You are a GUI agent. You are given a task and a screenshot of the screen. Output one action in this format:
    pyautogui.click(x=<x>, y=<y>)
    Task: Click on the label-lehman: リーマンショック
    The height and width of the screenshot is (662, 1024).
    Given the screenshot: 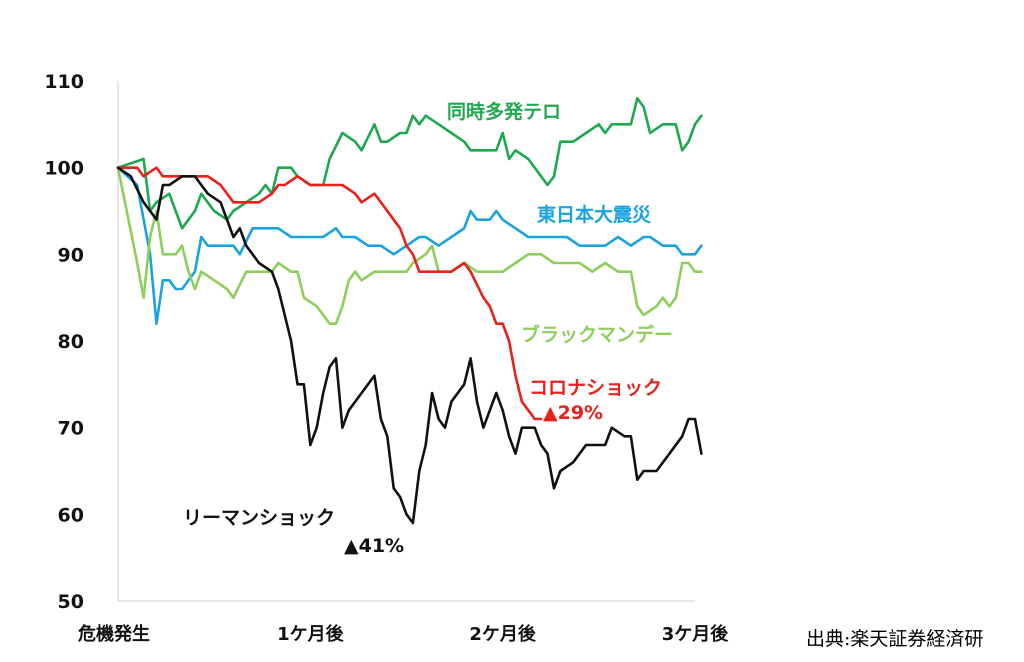 What is the action you would take?
    pyautogui.click(x=259, y=518)
    